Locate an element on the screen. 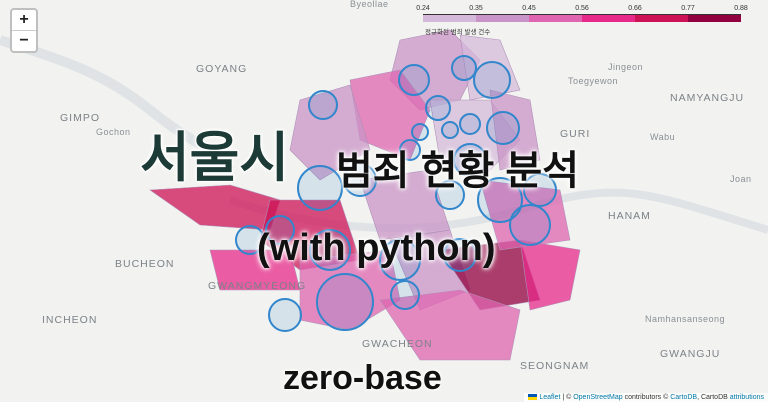 This screenshot has height=402, width=768. place-label: Toegyewon is located at coordinates (593, 81).